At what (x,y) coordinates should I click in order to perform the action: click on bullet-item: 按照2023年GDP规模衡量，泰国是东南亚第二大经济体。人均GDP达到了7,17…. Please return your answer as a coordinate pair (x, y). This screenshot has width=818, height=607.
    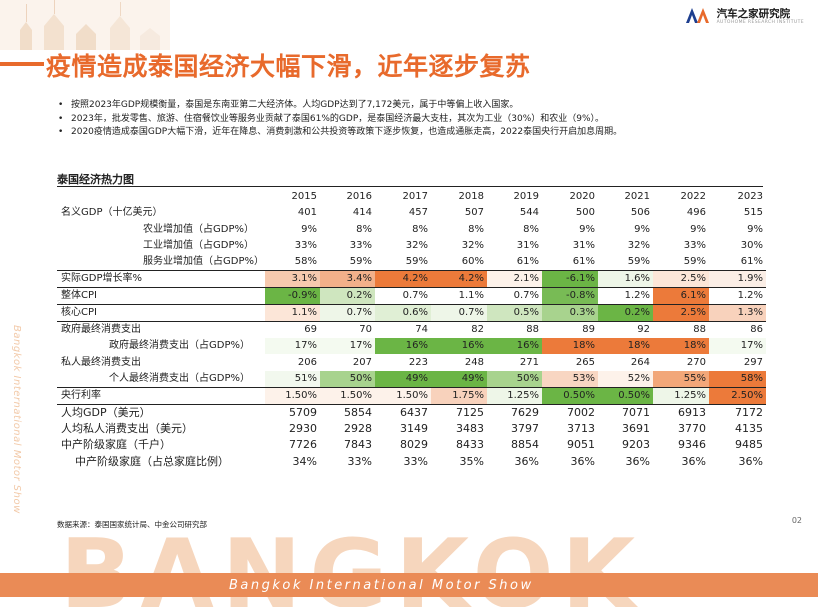
    Looking at the image, I should click on (433, 106).